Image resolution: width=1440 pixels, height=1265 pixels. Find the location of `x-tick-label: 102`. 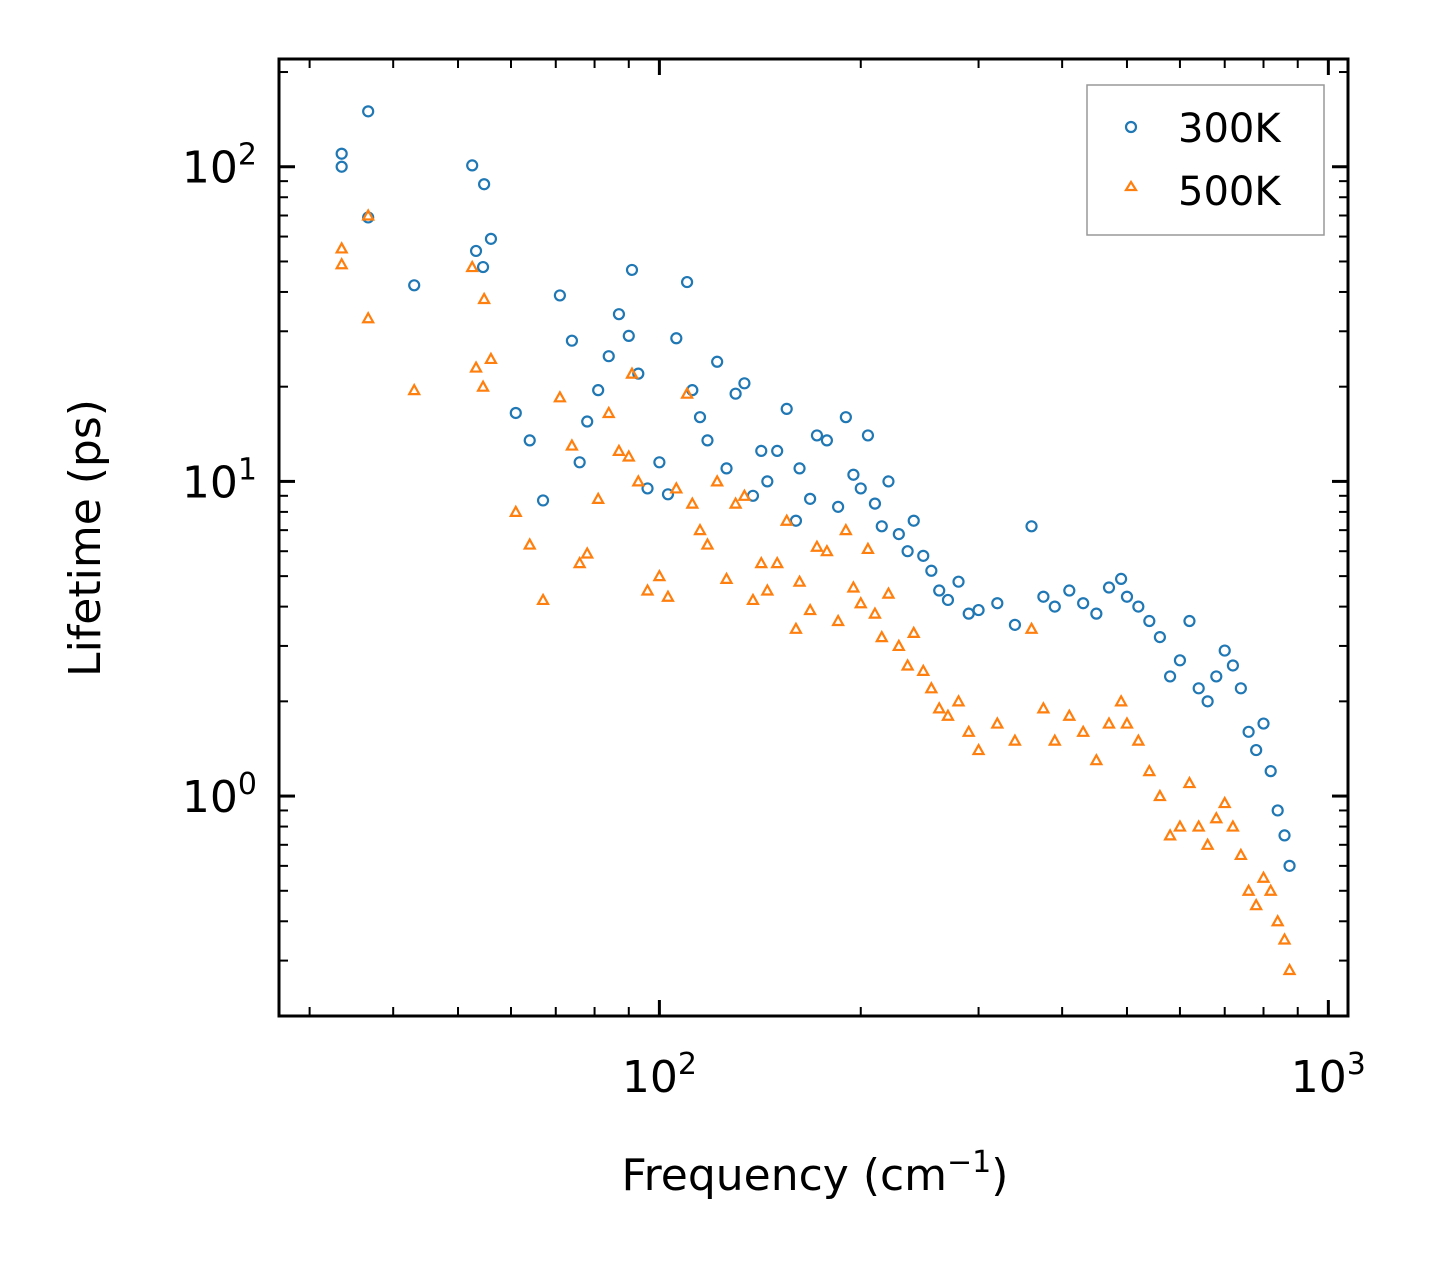

x-tick-label: 102 is located at coordinates (659, 1075).